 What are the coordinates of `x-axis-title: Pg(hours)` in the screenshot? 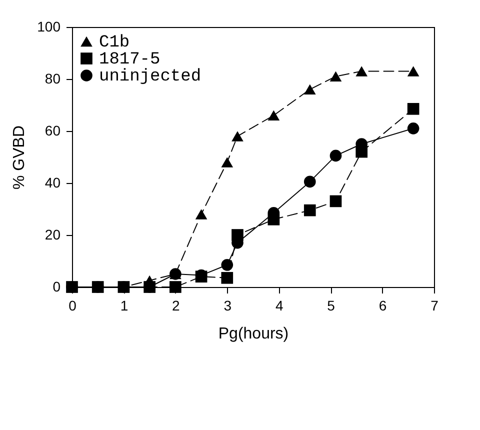 It's located at (253, 334).